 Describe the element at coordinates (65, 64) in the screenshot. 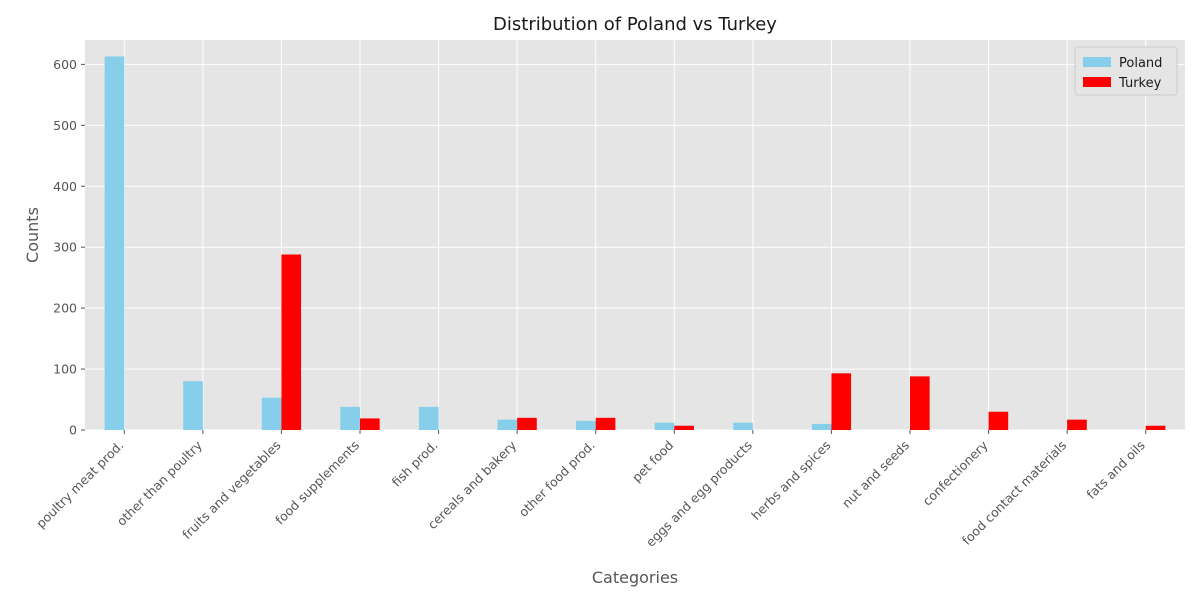

I see `y-tick-label: 600` at that location.